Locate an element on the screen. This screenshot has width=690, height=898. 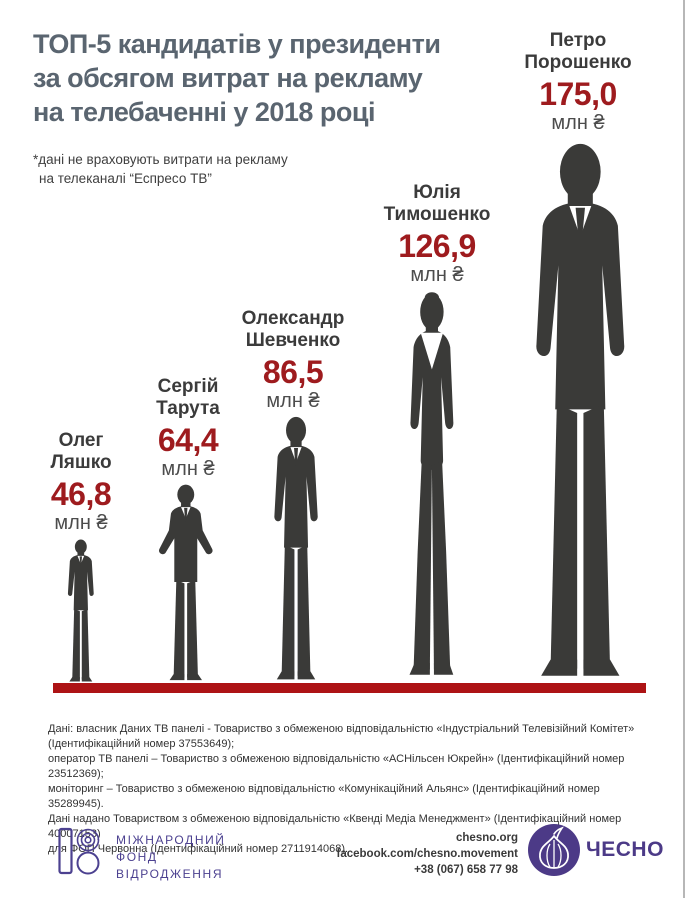
candidate-label-liashko: Олег Ляшко 46,8 млн ₴ is located at coordinates (81, 482).